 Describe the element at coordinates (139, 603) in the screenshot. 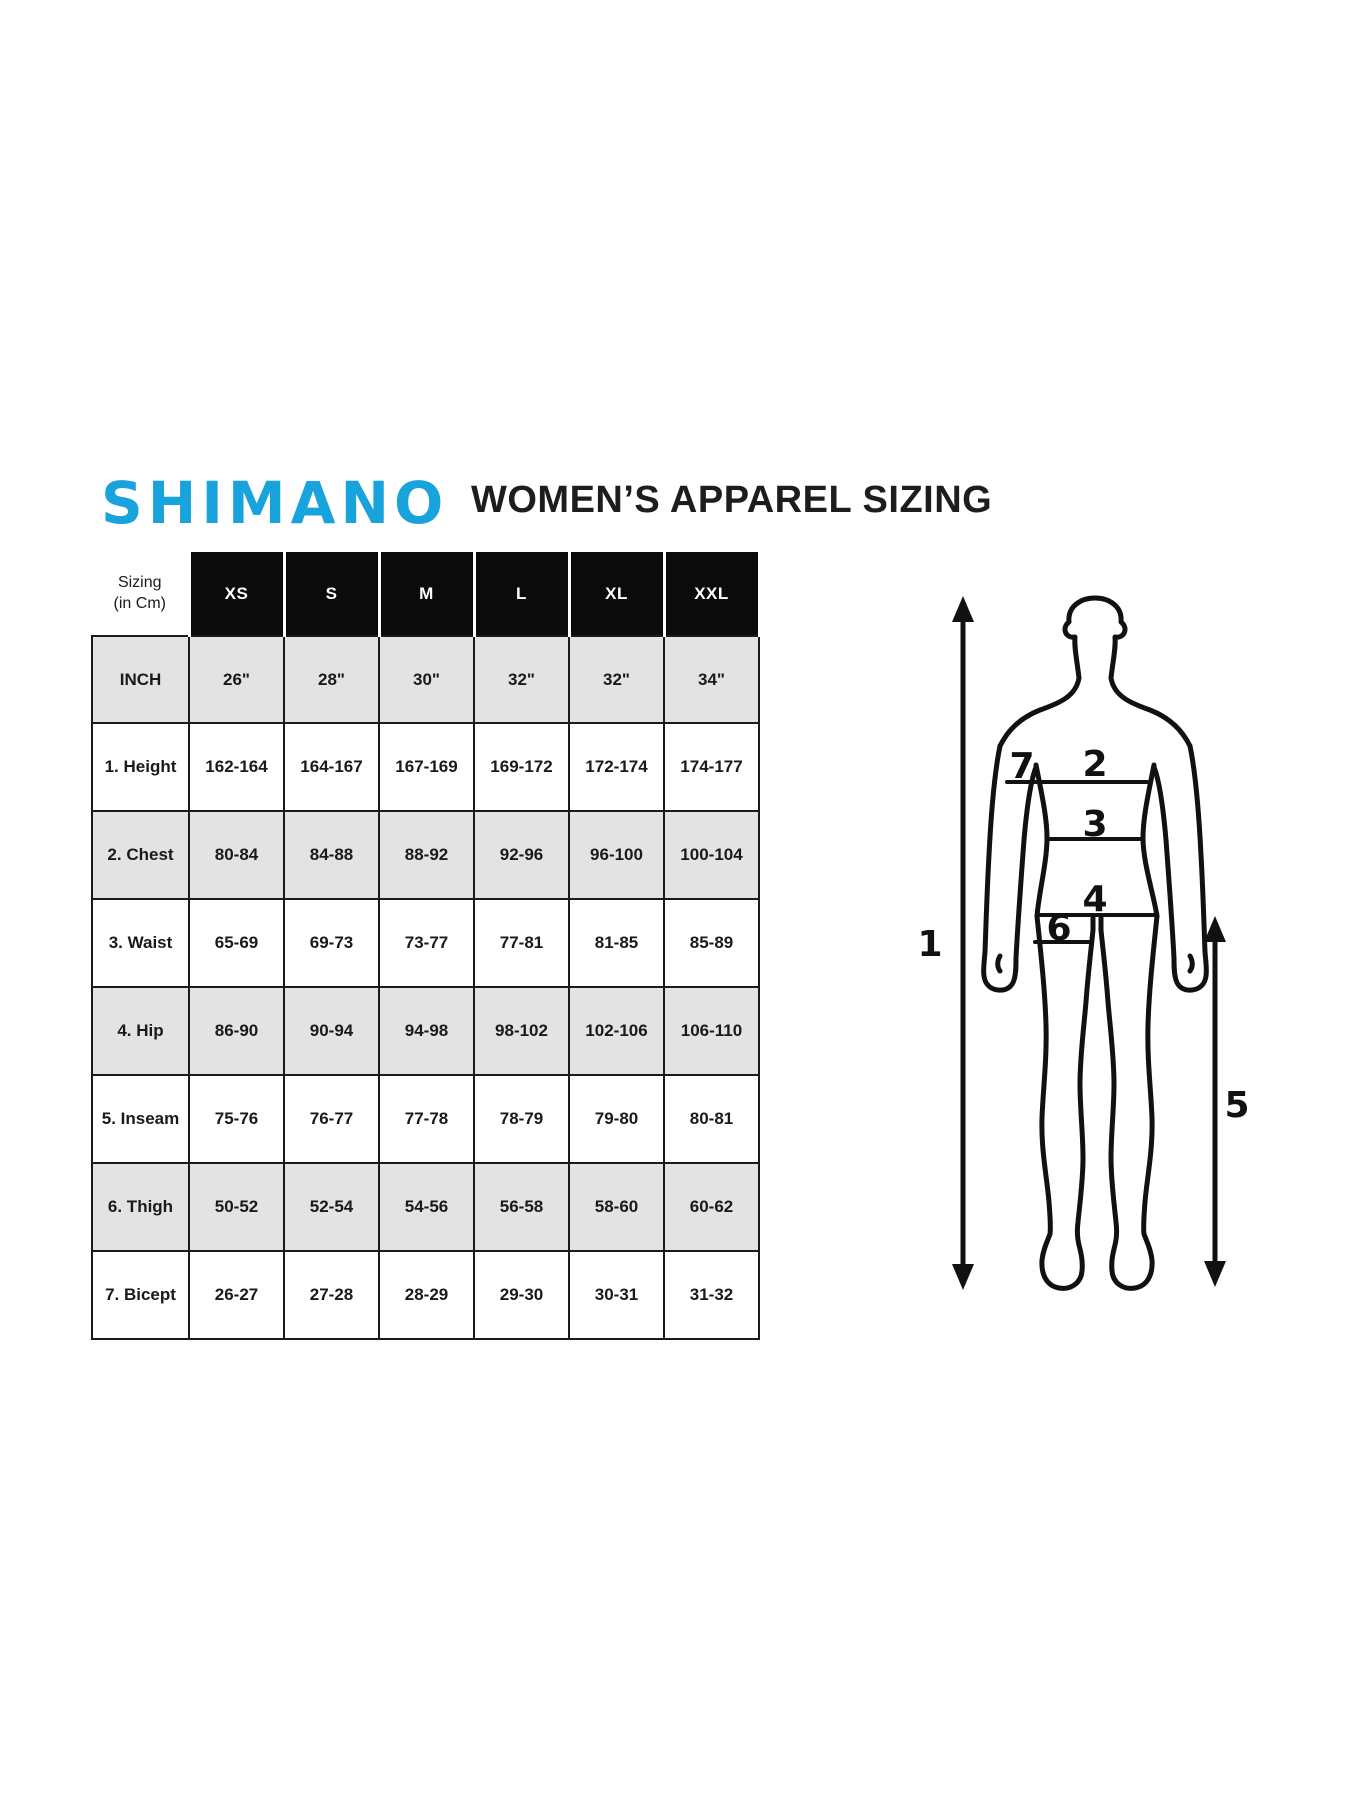

I see `corner-label-line2: (in Cm)` at that location.